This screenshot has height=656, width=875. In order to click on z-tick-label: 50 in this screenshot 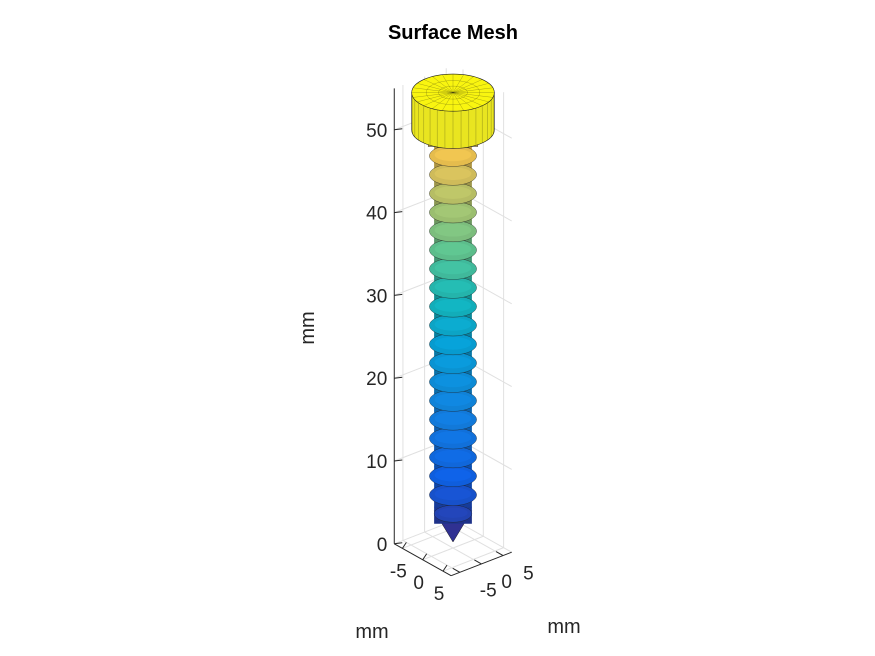, I will do `click(376, 131)`.